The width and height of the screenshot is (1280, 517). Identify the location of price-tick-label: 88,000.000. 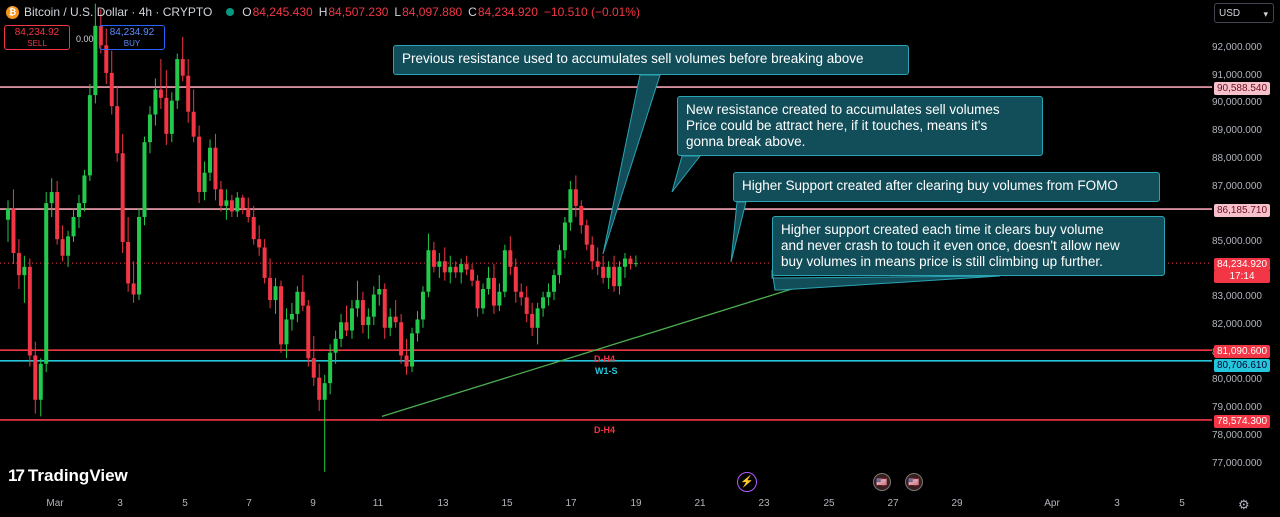
(1236, 158).